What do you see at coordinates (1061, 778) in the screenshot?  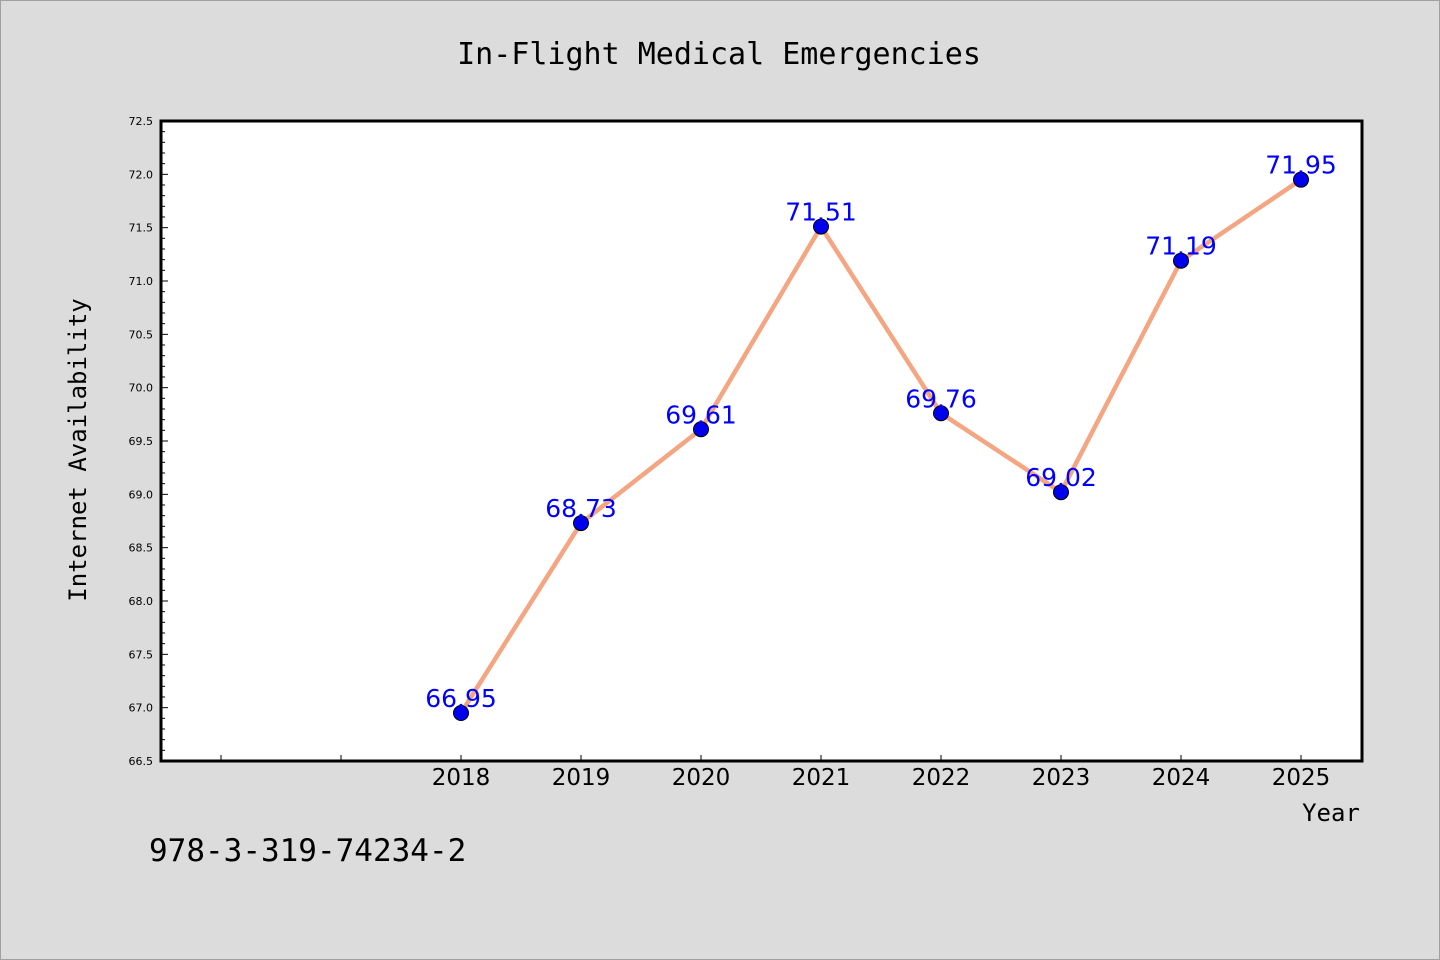 I see `x-tick-label: 2023` at bounding box center [1061, 778].